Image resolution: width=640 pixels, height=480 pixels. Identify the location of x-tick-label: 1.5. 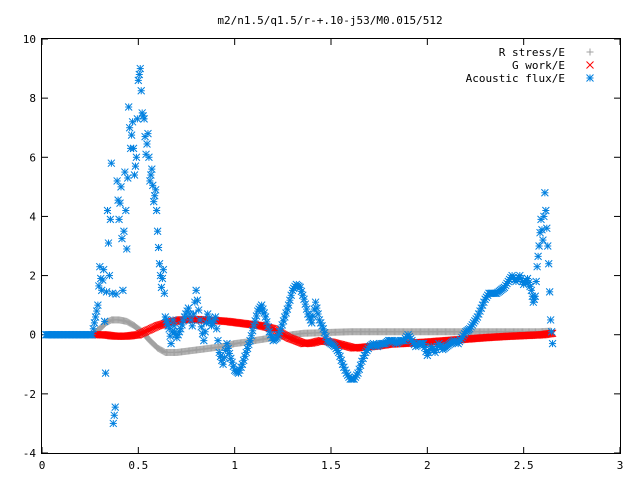
(331, 465).